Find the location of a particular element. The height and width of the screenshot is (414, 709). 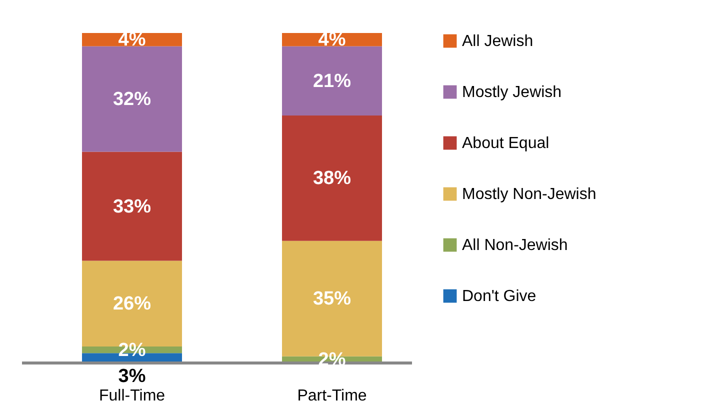

data-label: 38% is located at coordinates (332, 179).